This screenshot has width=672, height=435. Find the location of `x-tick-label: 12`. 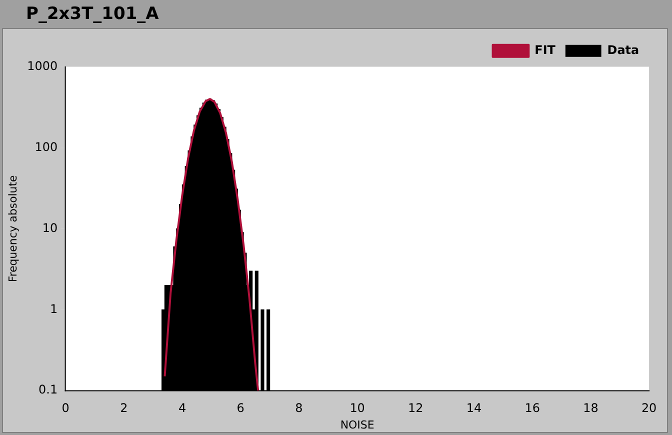

x-tick-label: 12 is located at coordinates (416, 407).